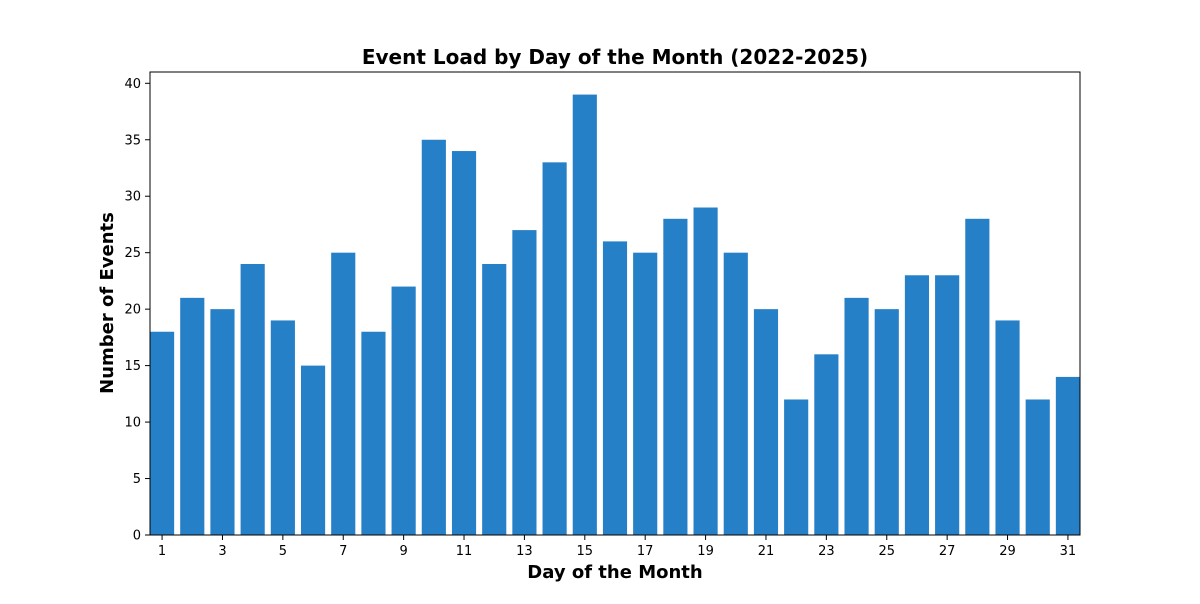 Image resolution: width=1200 pixels, height=604 pixels. I want to click on x-axis-label: Day of the Month, so click(614, 572).